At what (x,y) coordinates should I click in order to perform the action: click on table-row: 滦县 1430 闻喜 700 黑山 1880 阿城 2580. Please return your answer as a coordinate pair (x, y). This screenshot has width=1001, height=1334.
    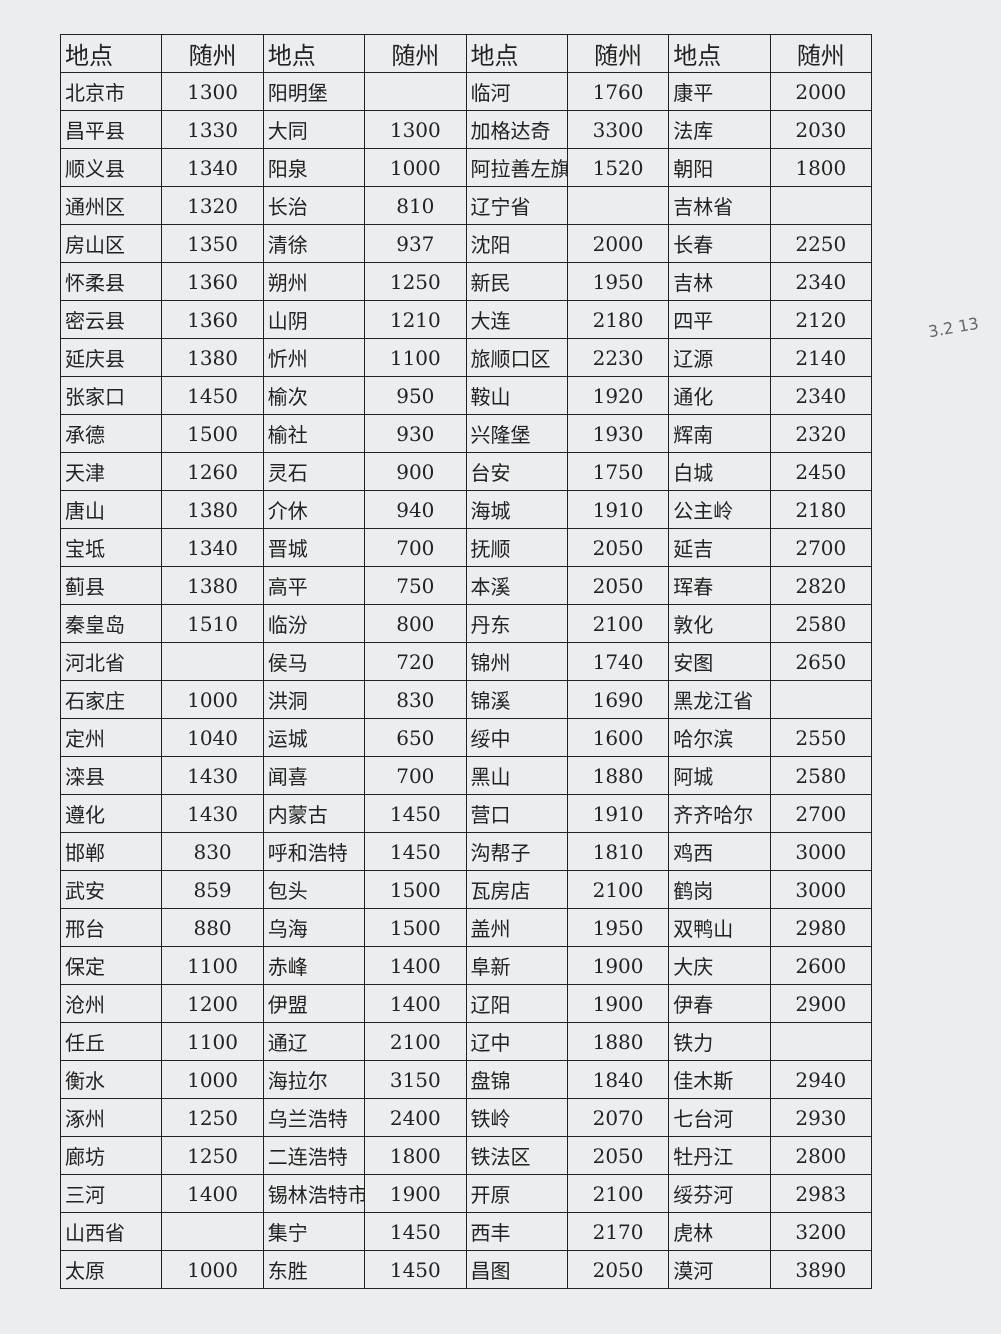
    Looking at the image, I should click on (466, 775).